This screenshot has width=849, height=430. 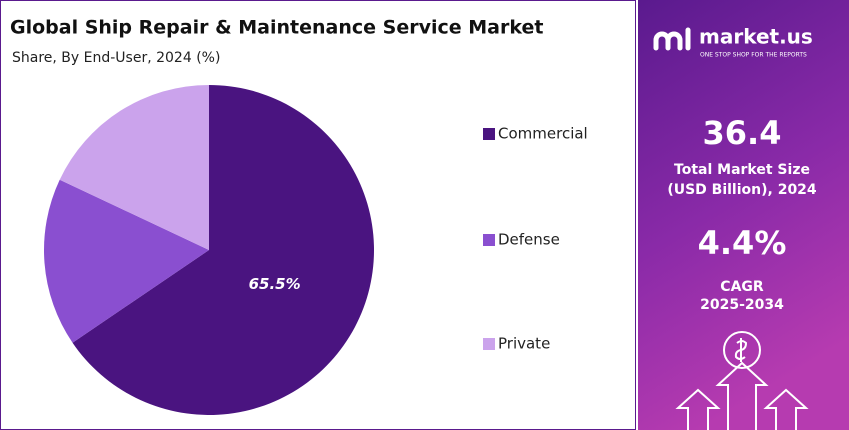 I want to click on chart-subtitle: Share, By End-User, 2024 (%), so click(x=116, y=58).